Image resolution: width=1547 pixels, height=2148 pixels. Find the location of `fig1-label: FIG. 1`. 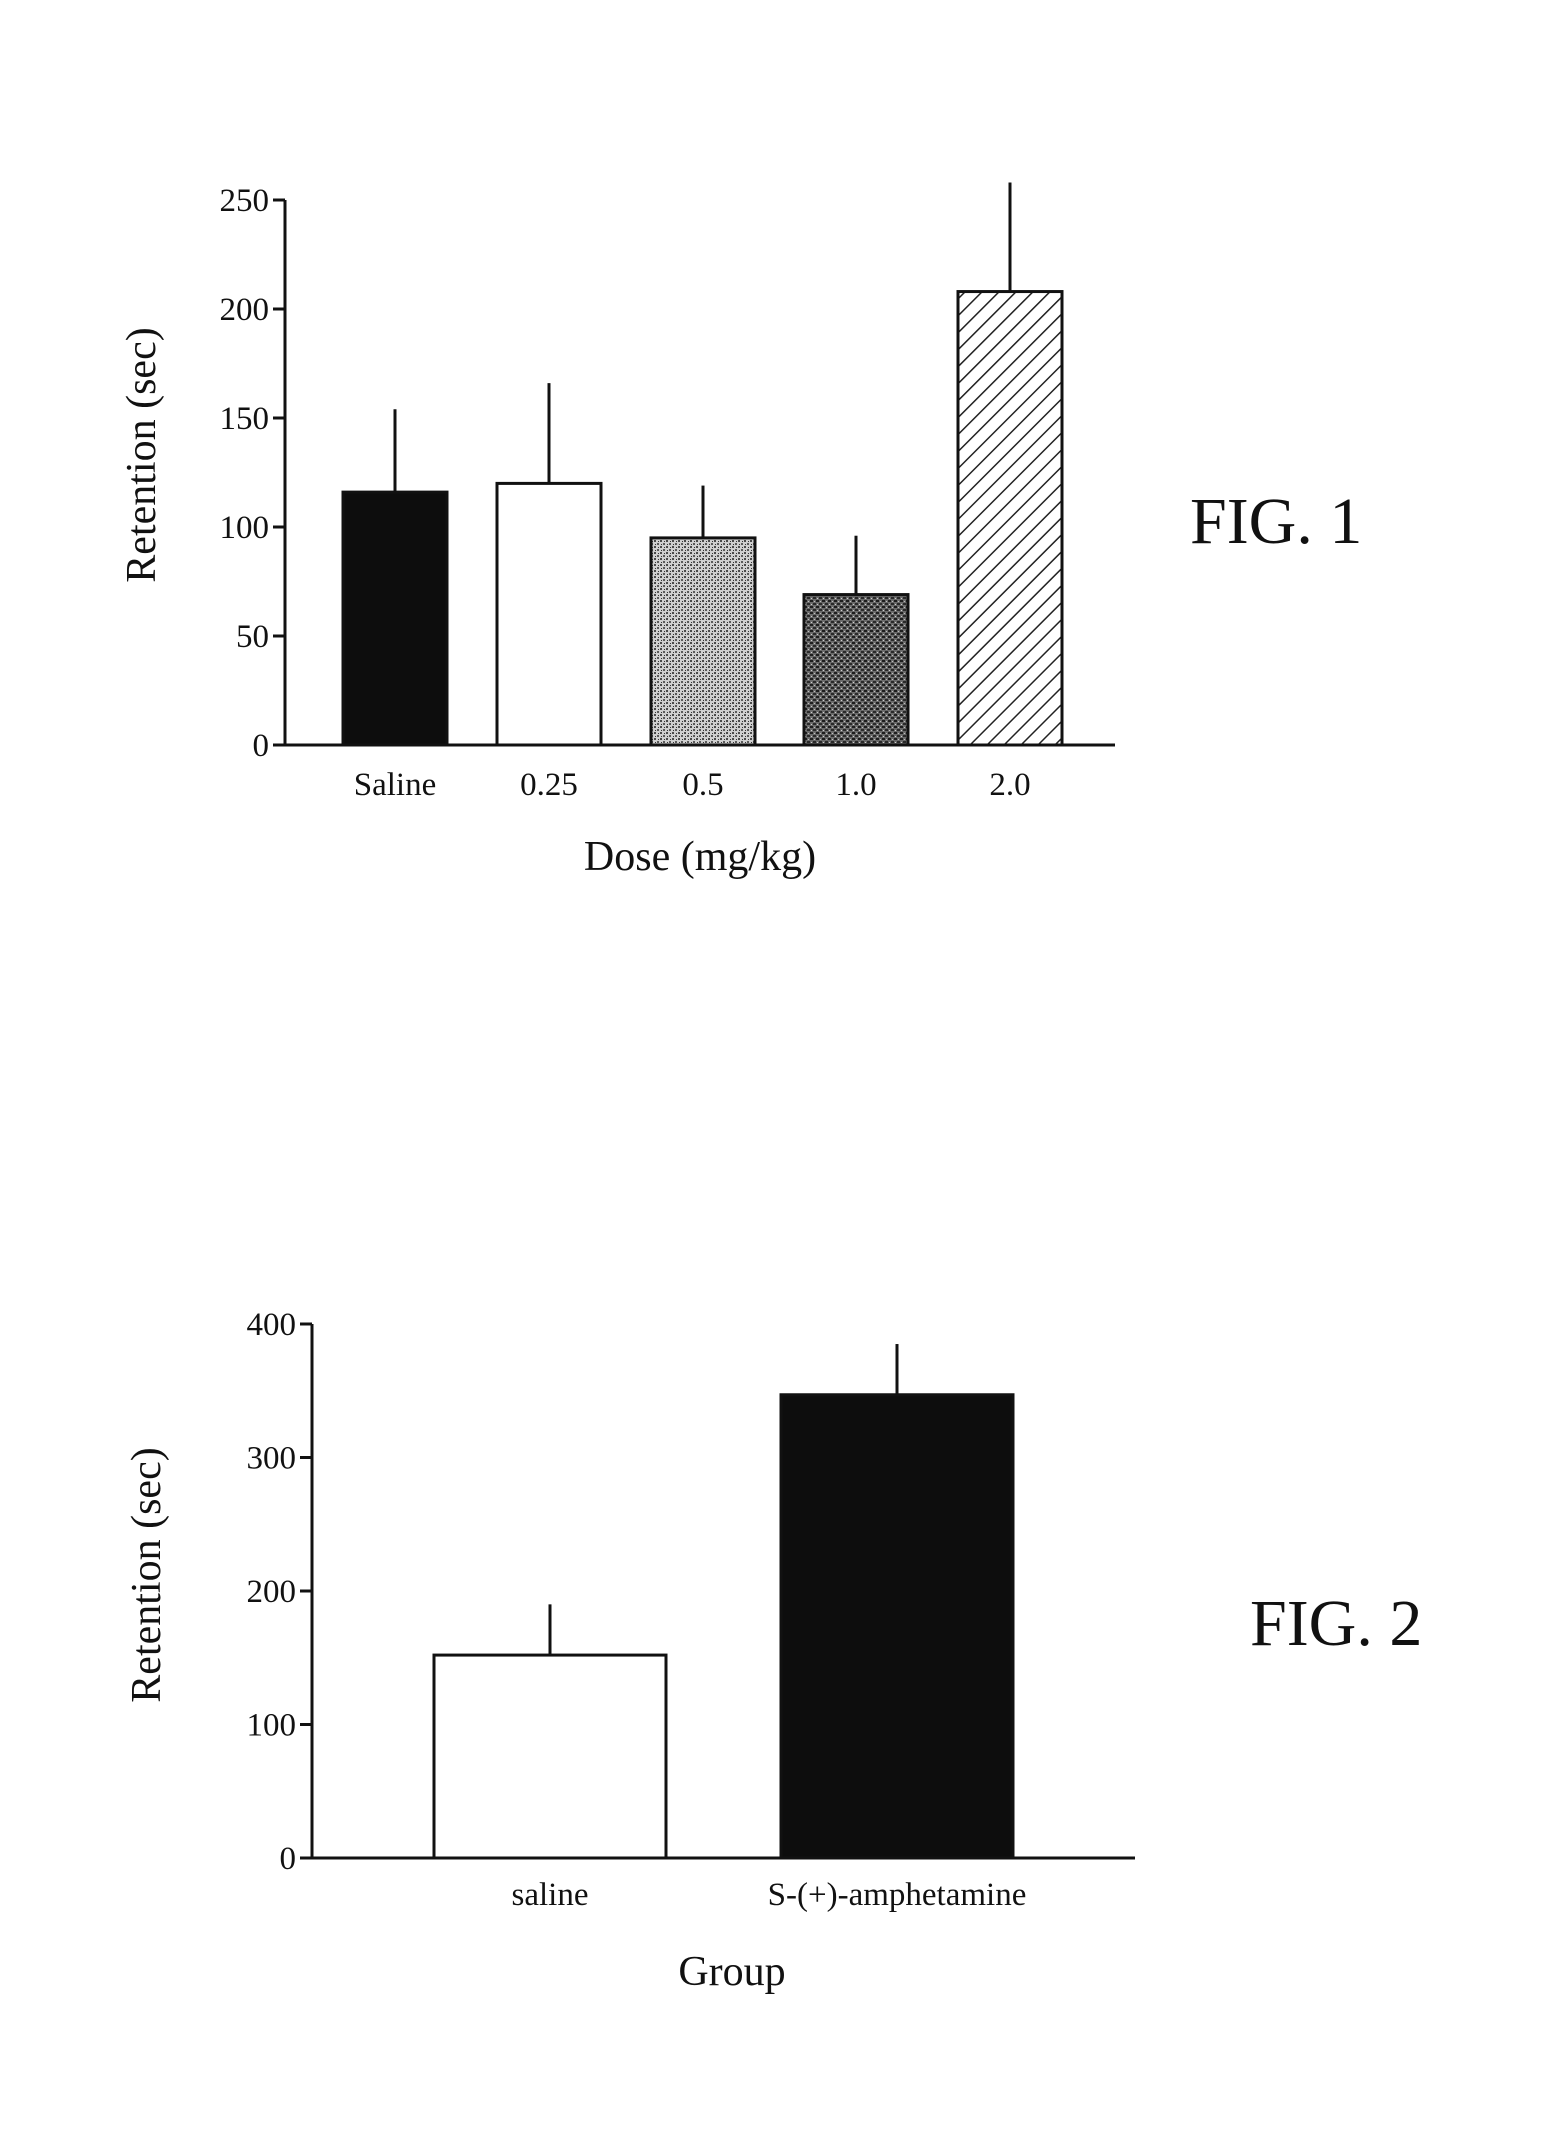

fig1-label: FIG. 1 is located at coordinates (1276, 521).